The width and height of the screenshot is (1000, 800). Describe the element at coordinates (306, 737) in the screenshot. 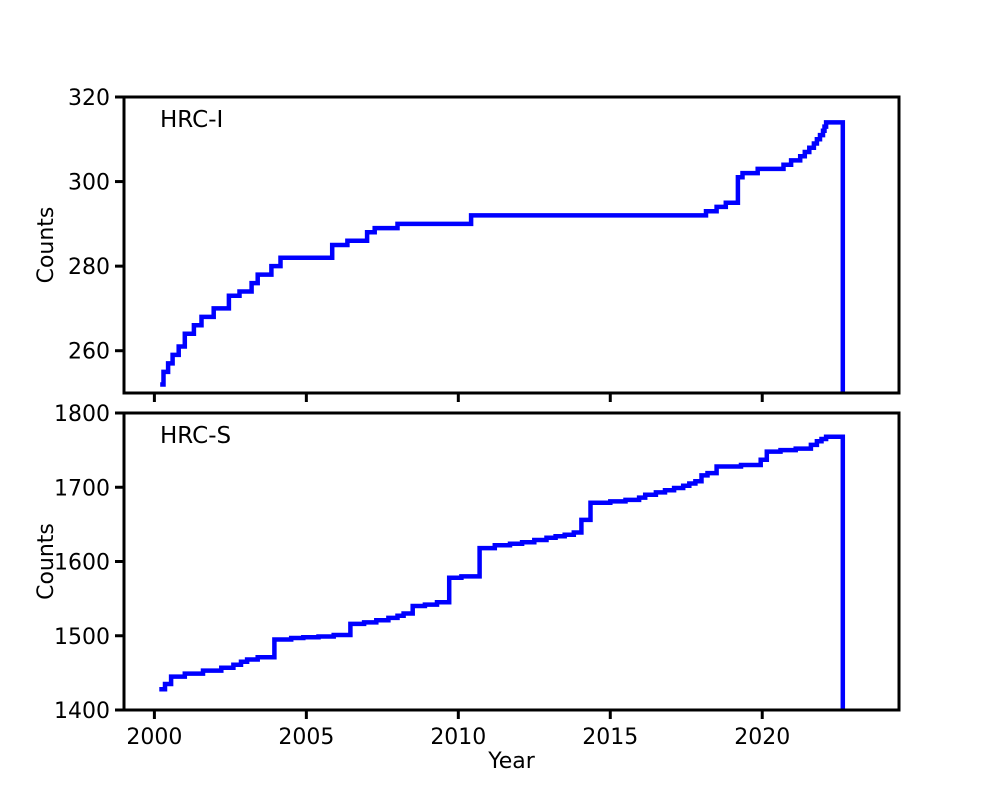

I see `hrc-s-x-tick-label: 2005` at that location.